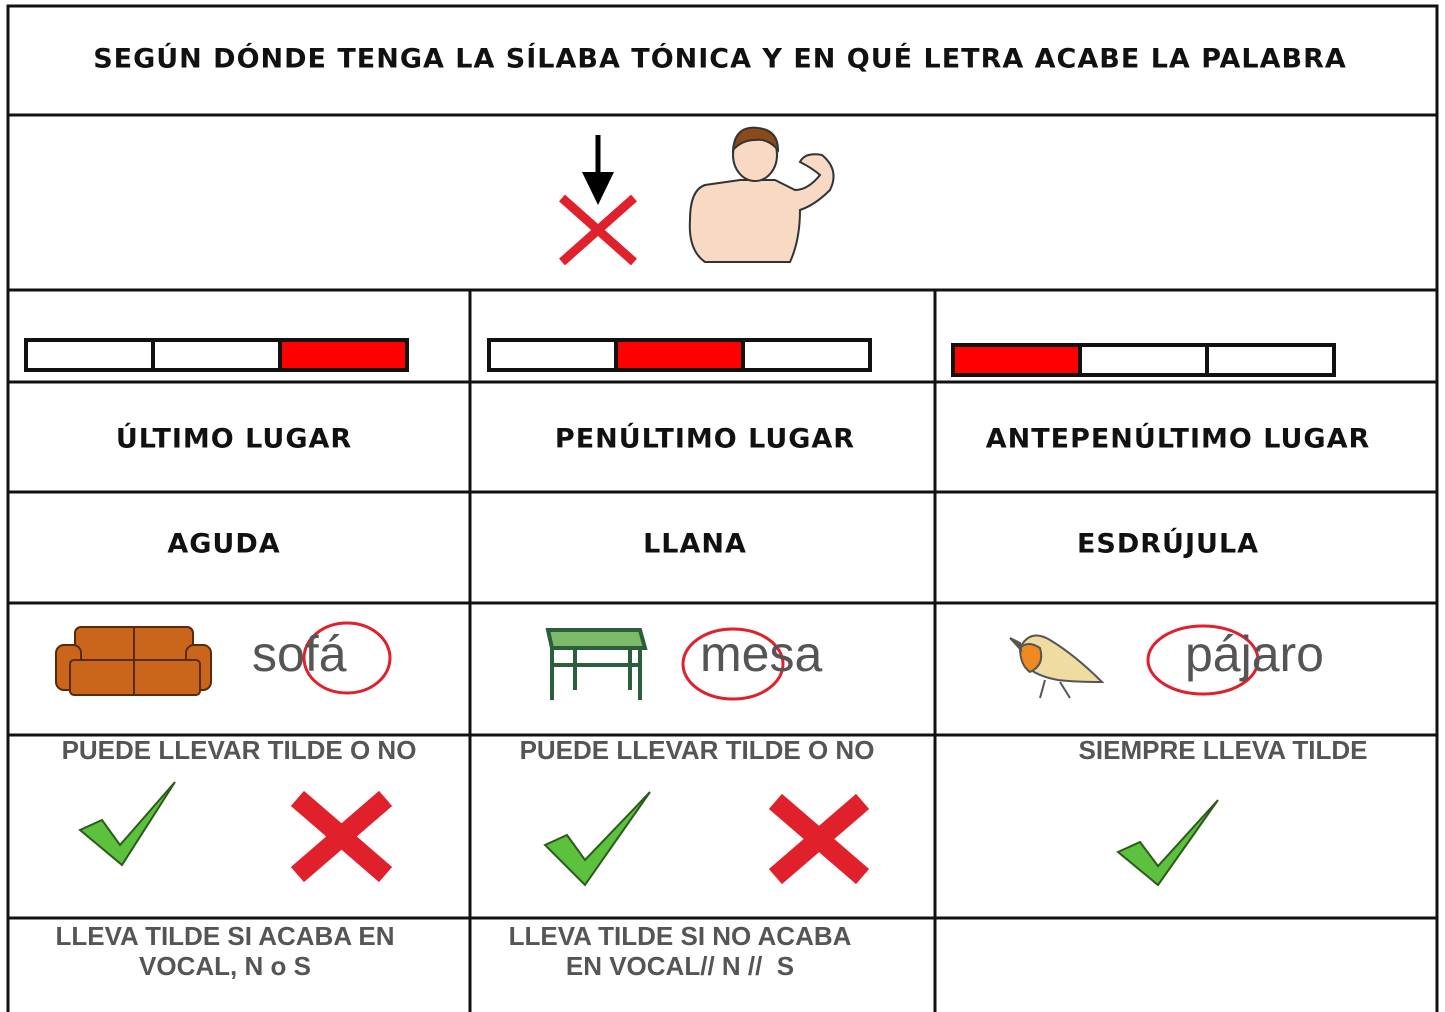 The width and height of the screenshot is (1445, 1012). Describe the element at coordinates (596, 664) in the screenshot. I see `desk-icon` at that location.